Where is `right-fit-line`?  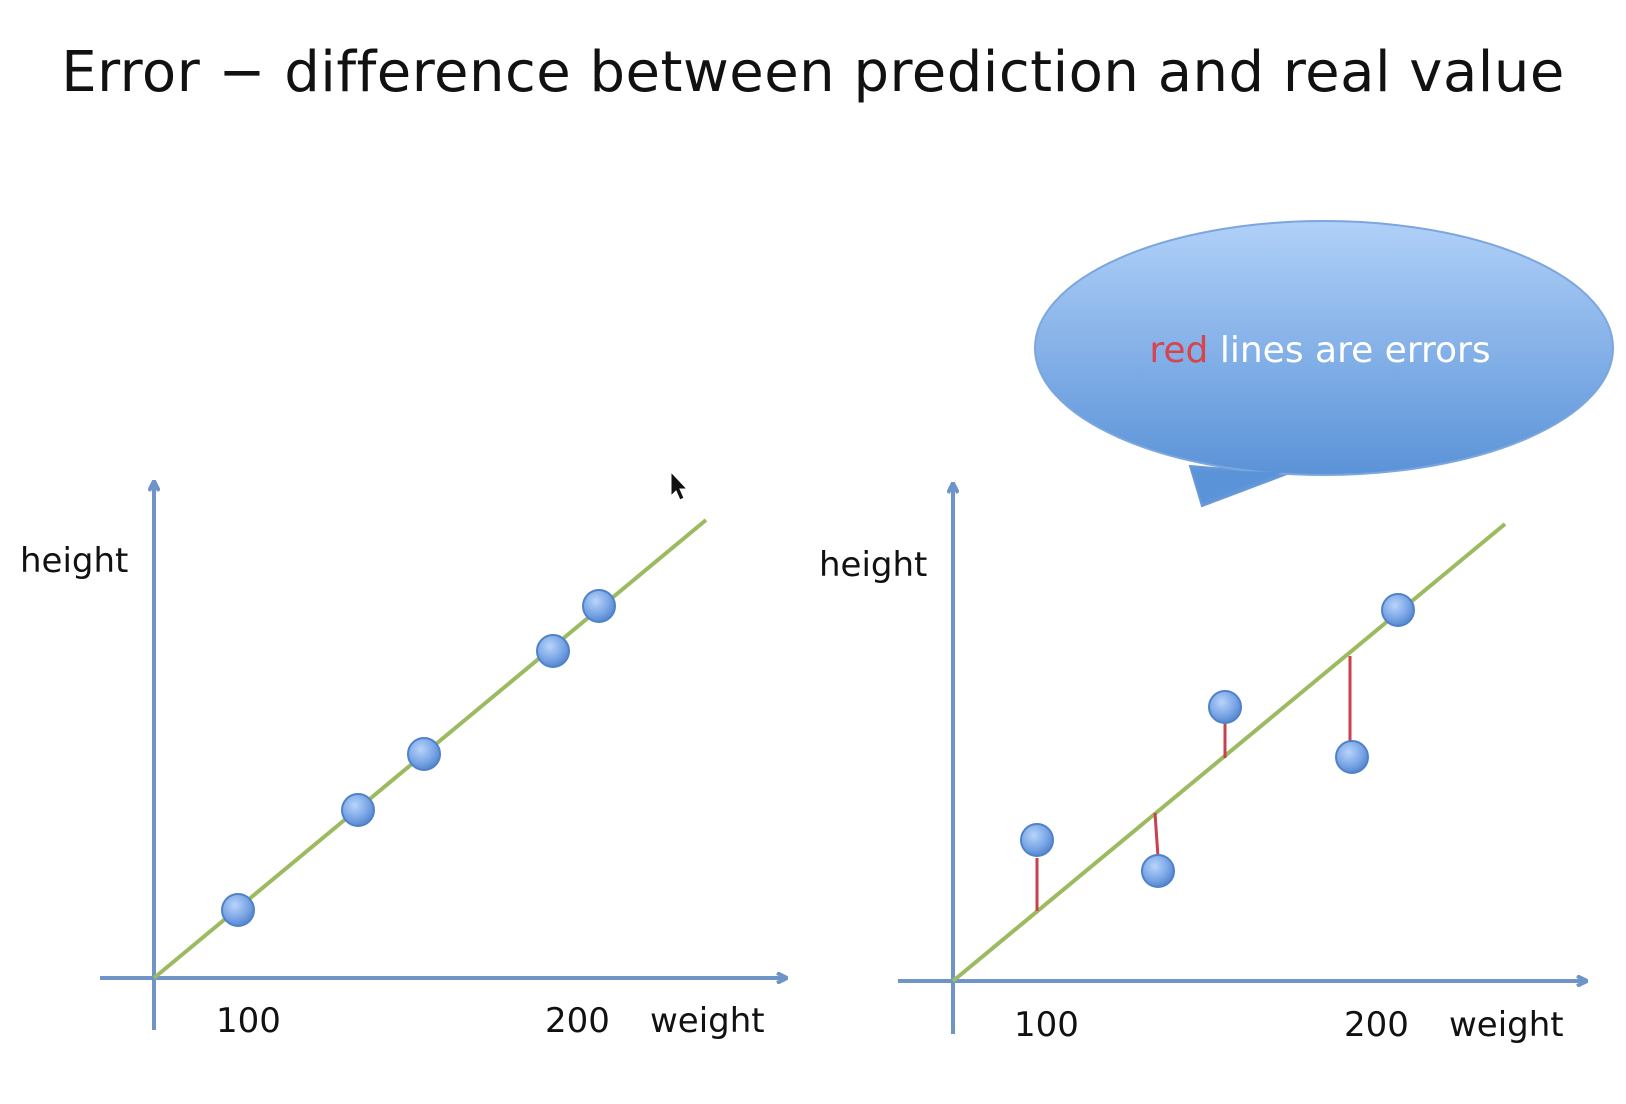
right-fit-line is located at coordinates (1229, 752).